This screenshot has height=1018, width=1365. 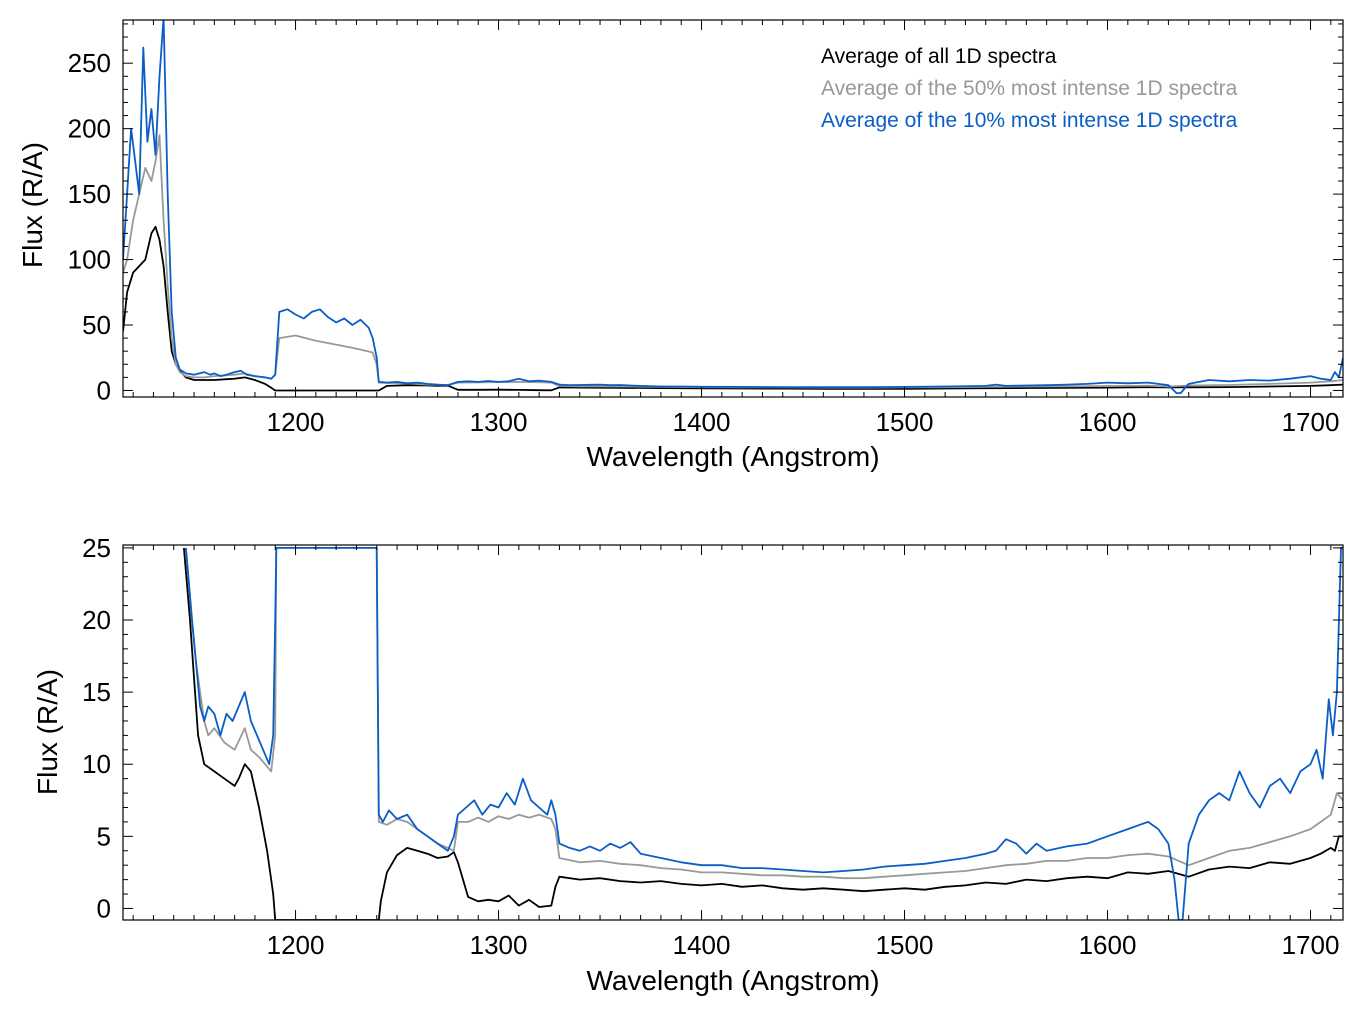 I want to click on bottom-y-tick-label: 10, so click(x=96, y=764).